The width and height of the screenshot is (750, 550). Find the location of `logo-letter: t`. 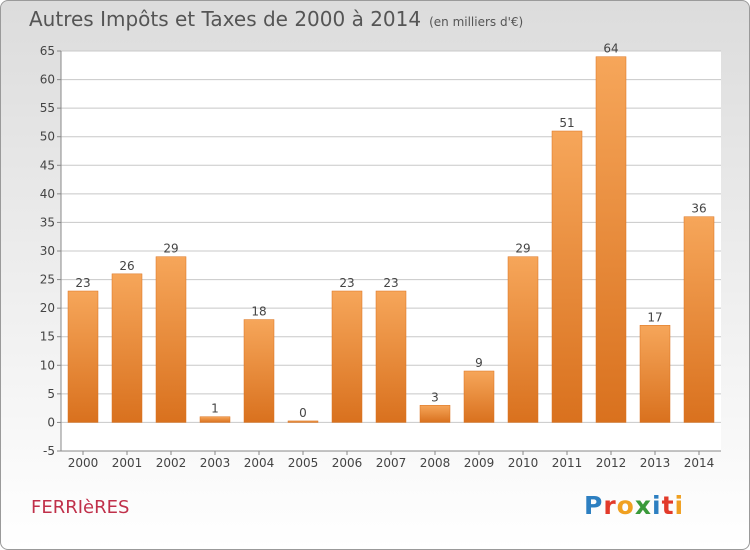

logo-letter: t is located at coordinates (668, 505).